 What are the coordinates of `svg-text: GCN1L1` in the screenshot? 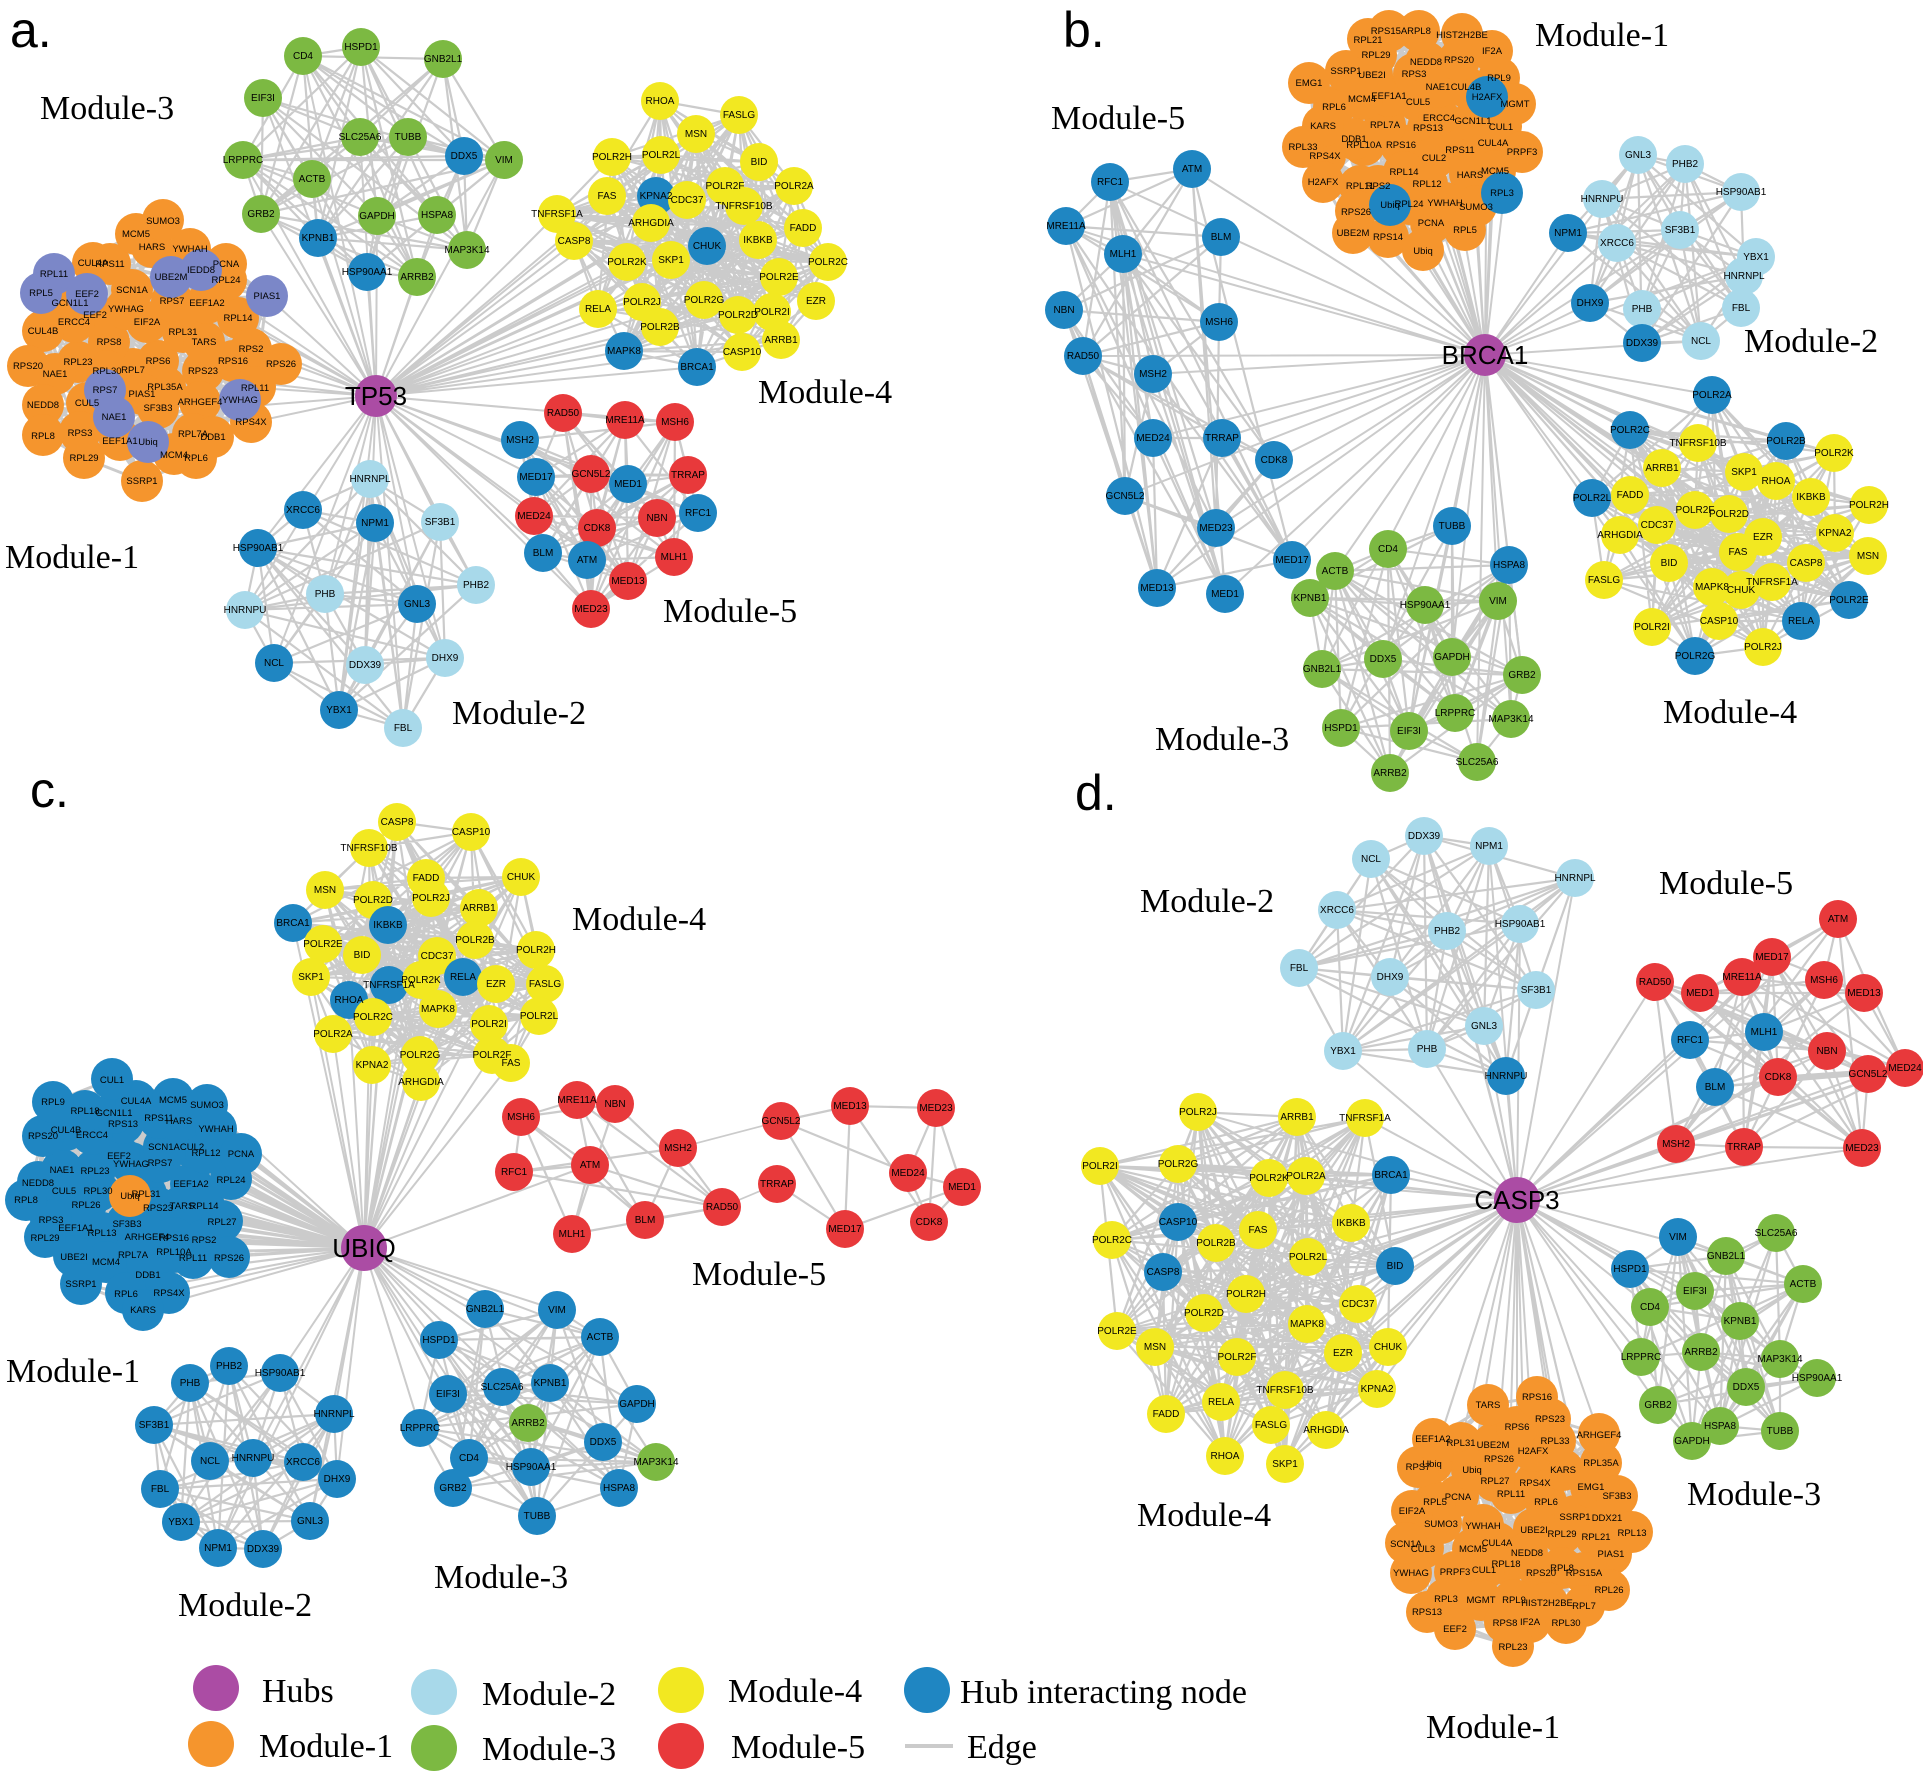 It's located at (70, 303).